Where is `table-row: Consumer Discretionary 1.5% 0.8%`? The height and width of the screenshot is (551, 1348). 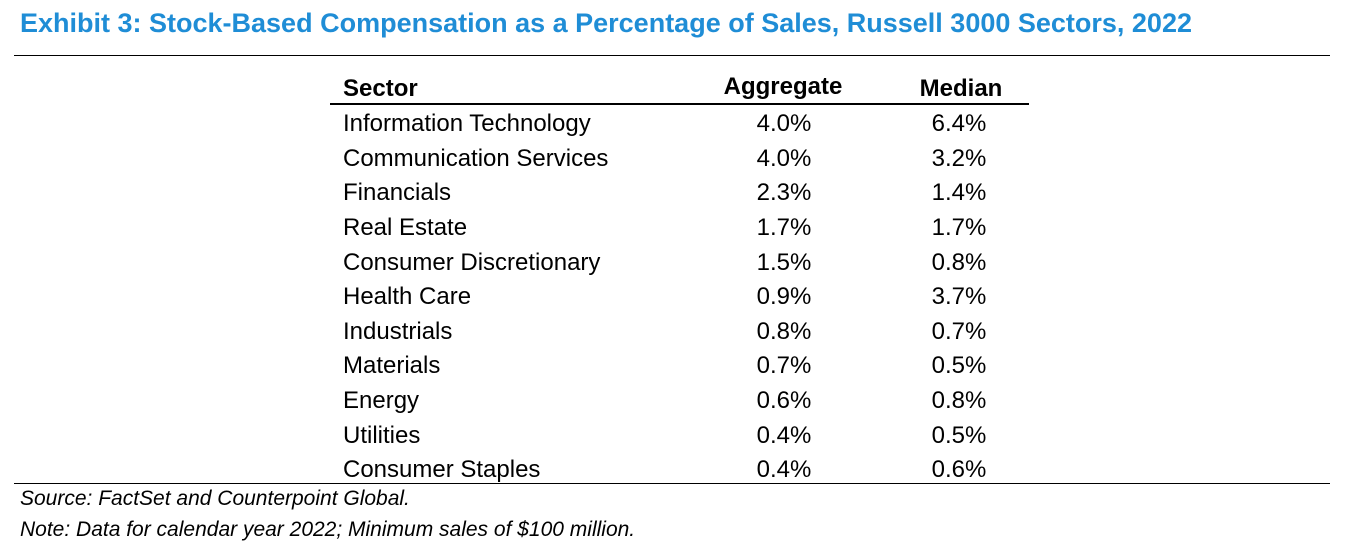 table-row: Consumer Discretionary 1.5% 0.8% is located at coordinates (679, 262).